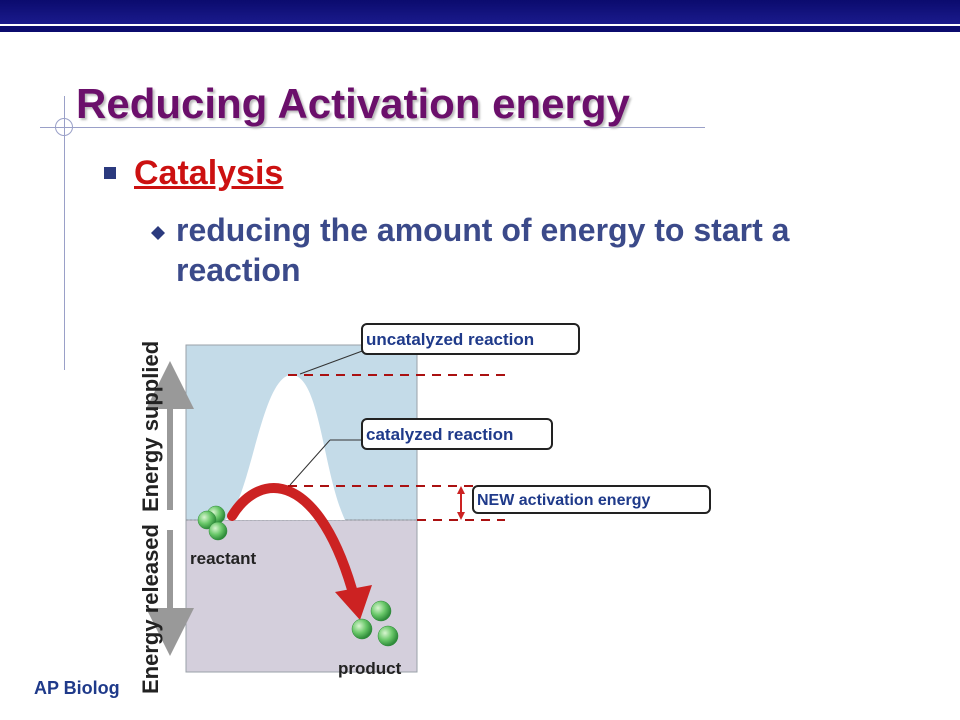 The width and height of the screenshot is (960, 720). What do you see at coordinates (223, 558) in the screenshot?
I see `reactant-label: reactant` at bounding box center [223, 558].